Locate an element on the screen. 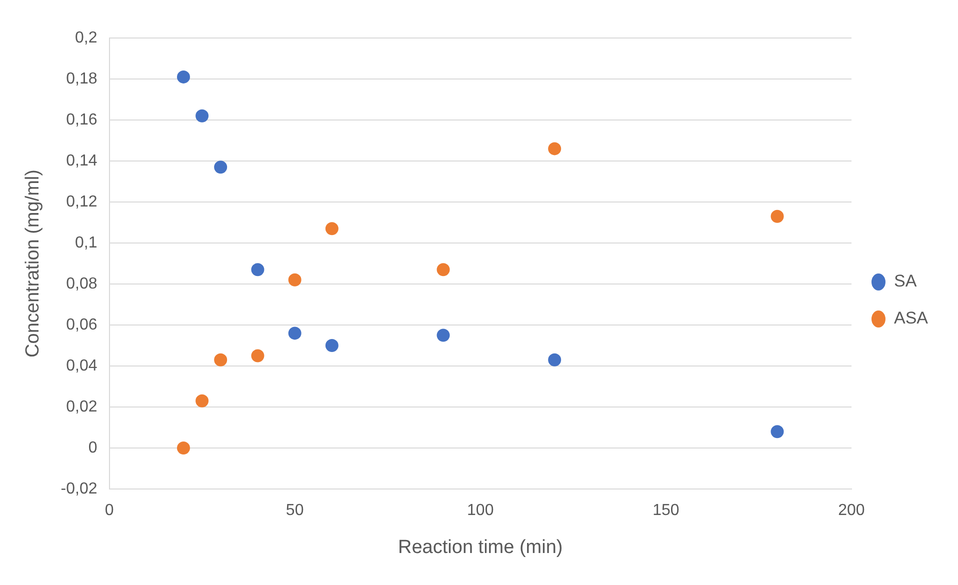 This screenshot has width=958, height=585. x-tick-label: 50 is located at coordinates (295, 511).